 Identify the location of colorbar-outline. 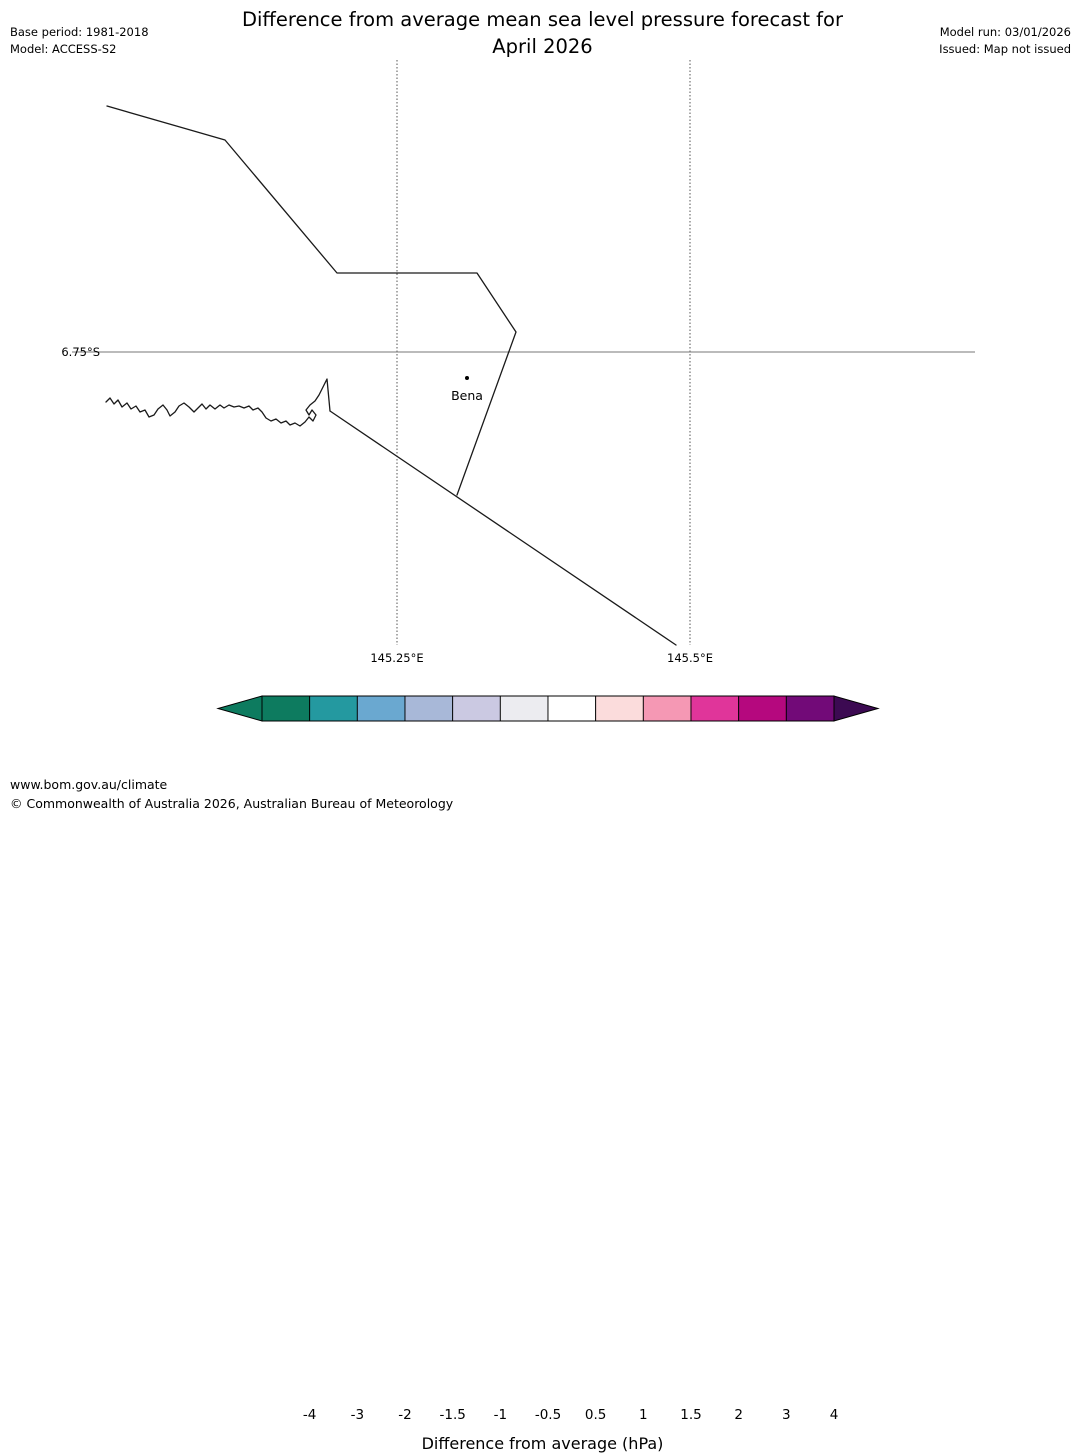
(548, 708).